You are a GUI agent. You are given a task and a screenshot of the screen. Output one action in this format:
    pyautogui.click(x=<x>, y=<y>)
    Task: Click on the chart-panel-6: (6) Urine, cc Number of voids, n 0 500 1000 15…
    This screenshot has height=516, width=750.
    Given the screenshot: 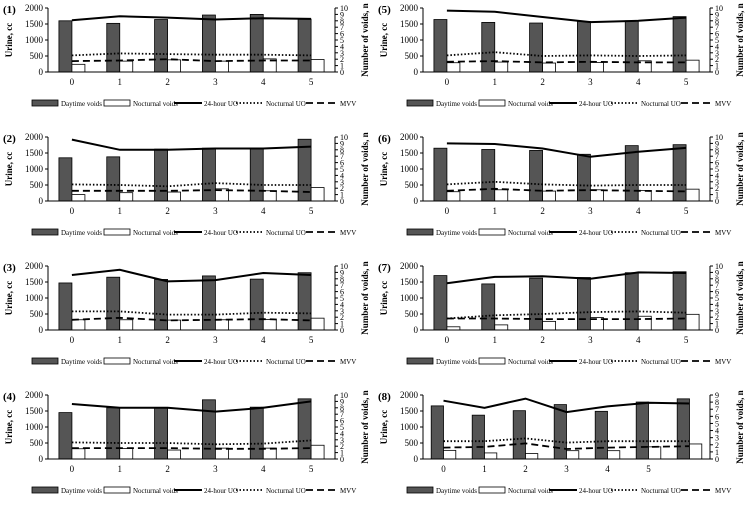 What is the action you would take?
    pyautogui.click(x=562, y=193)
    